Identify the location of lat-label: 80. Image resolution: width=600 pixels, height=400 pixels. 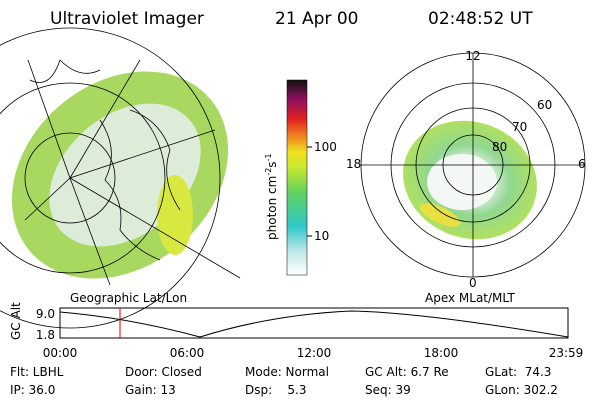
(499, 147).